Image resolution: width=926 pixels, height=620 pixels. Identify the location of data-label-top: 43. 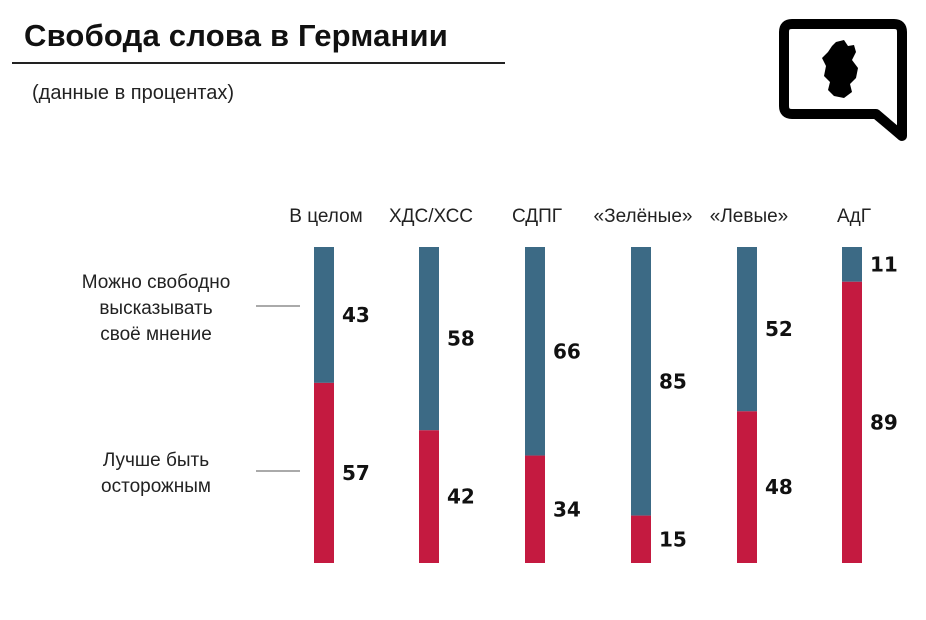
(356, 315).